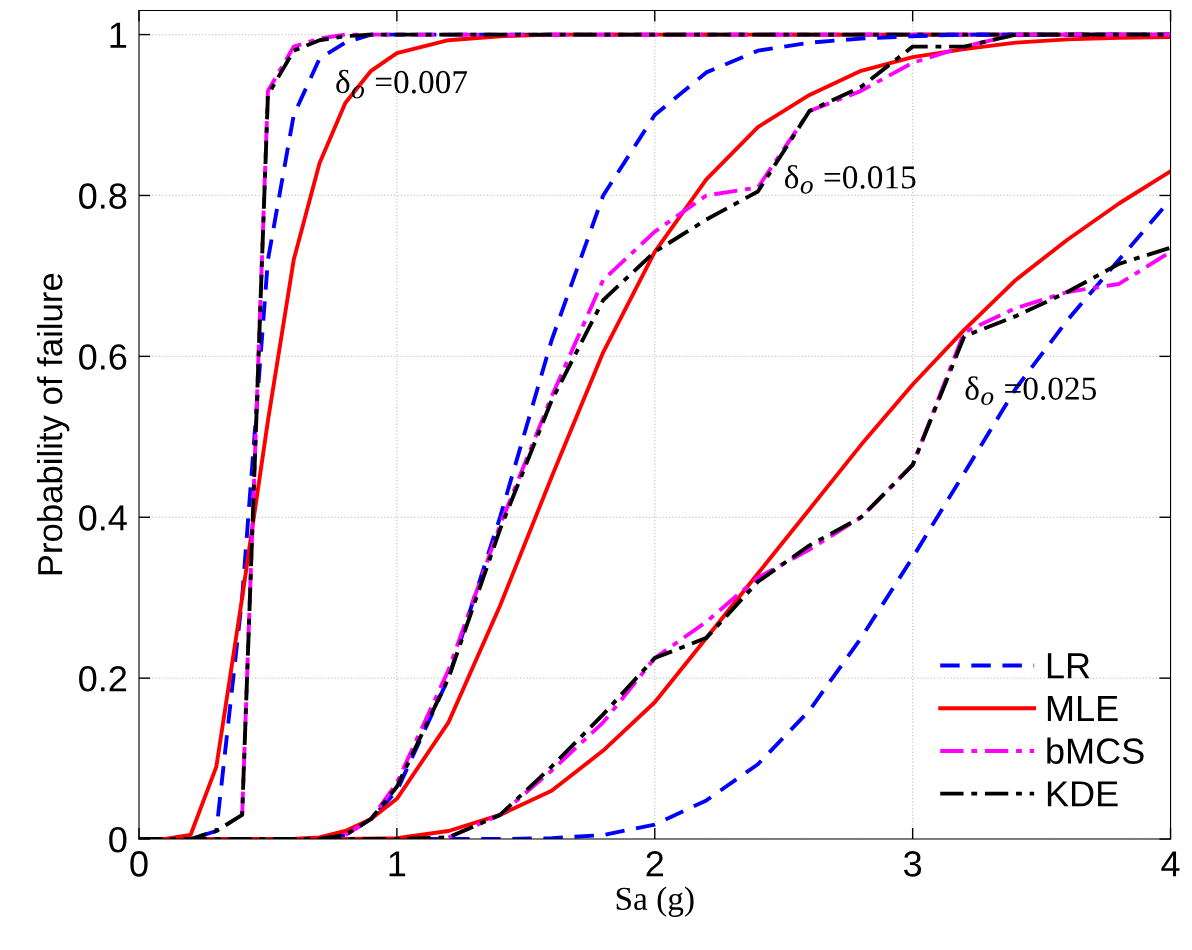 The width and height of the screenshot is (1192, 950). What do you see at coordinates (53, 424) in the screenshot?
I see `y-axis-title: Probability of failure` at bounding box center [53, 424].